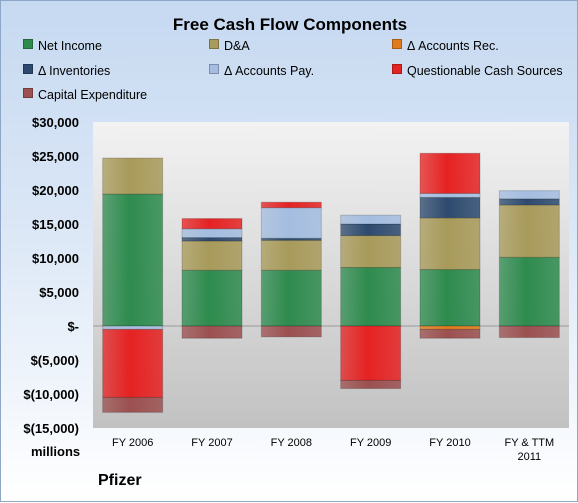  What do you see at coordinates (55, 122) in the screenshot?
I see `y-tick-label: $30,000` at bounding box center [55, 122].